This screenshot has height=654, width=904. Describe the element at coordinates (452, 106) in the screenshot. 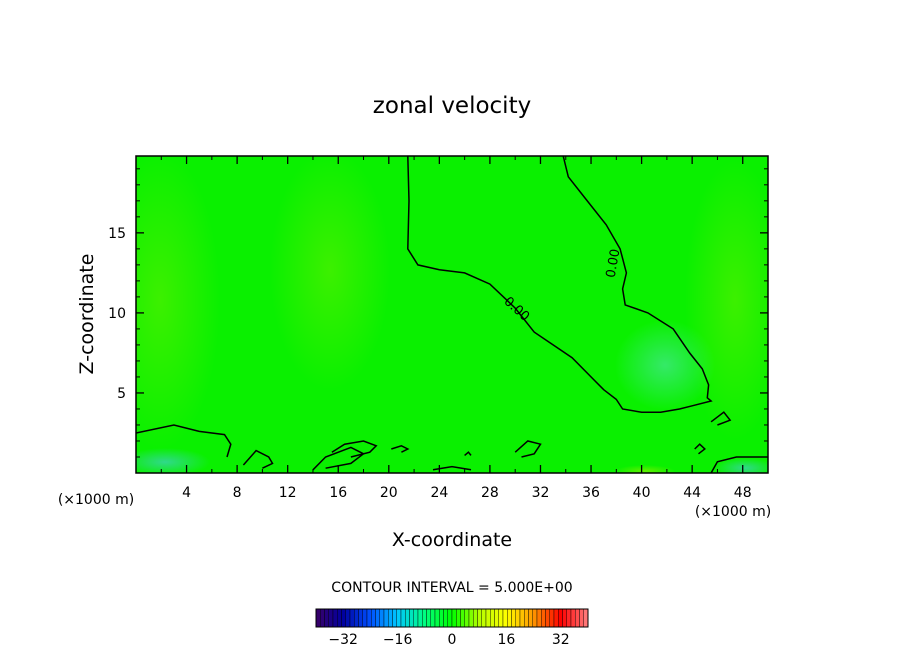

I see `chart-title: zonal velocity` at that location.